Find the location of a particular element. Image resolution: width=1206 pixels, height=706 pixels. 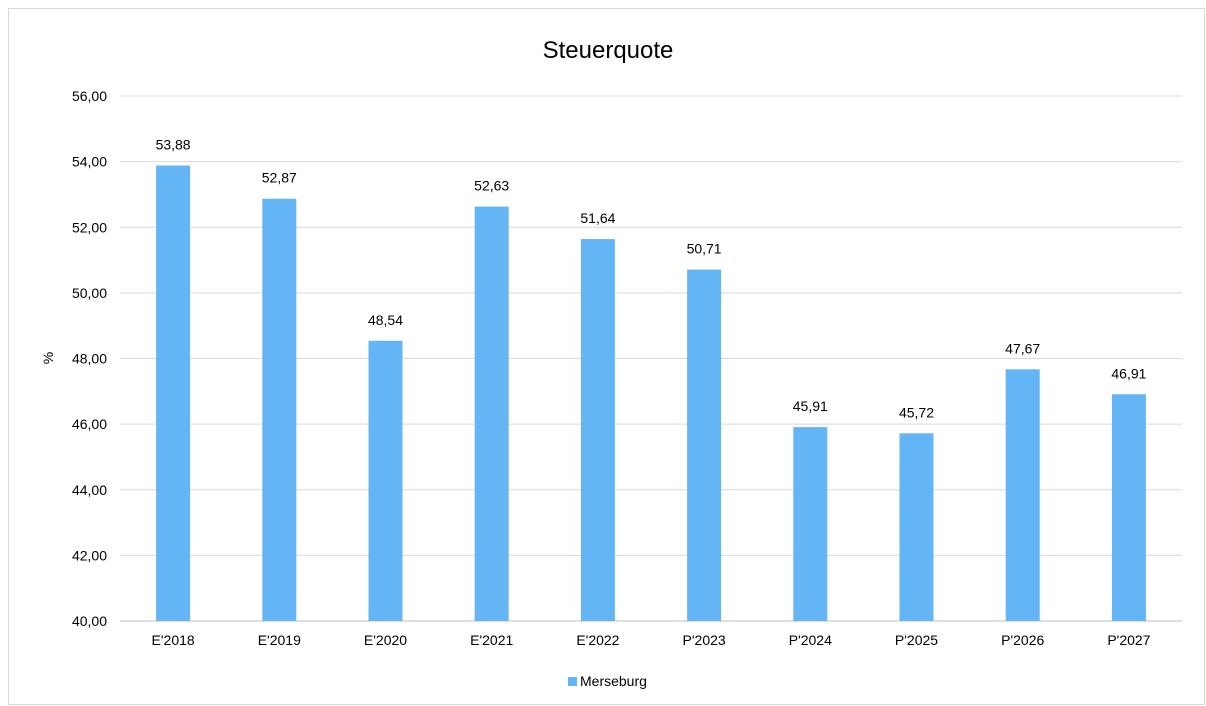

x-tick-label: E'2018 is located at coordinates (173, 640).